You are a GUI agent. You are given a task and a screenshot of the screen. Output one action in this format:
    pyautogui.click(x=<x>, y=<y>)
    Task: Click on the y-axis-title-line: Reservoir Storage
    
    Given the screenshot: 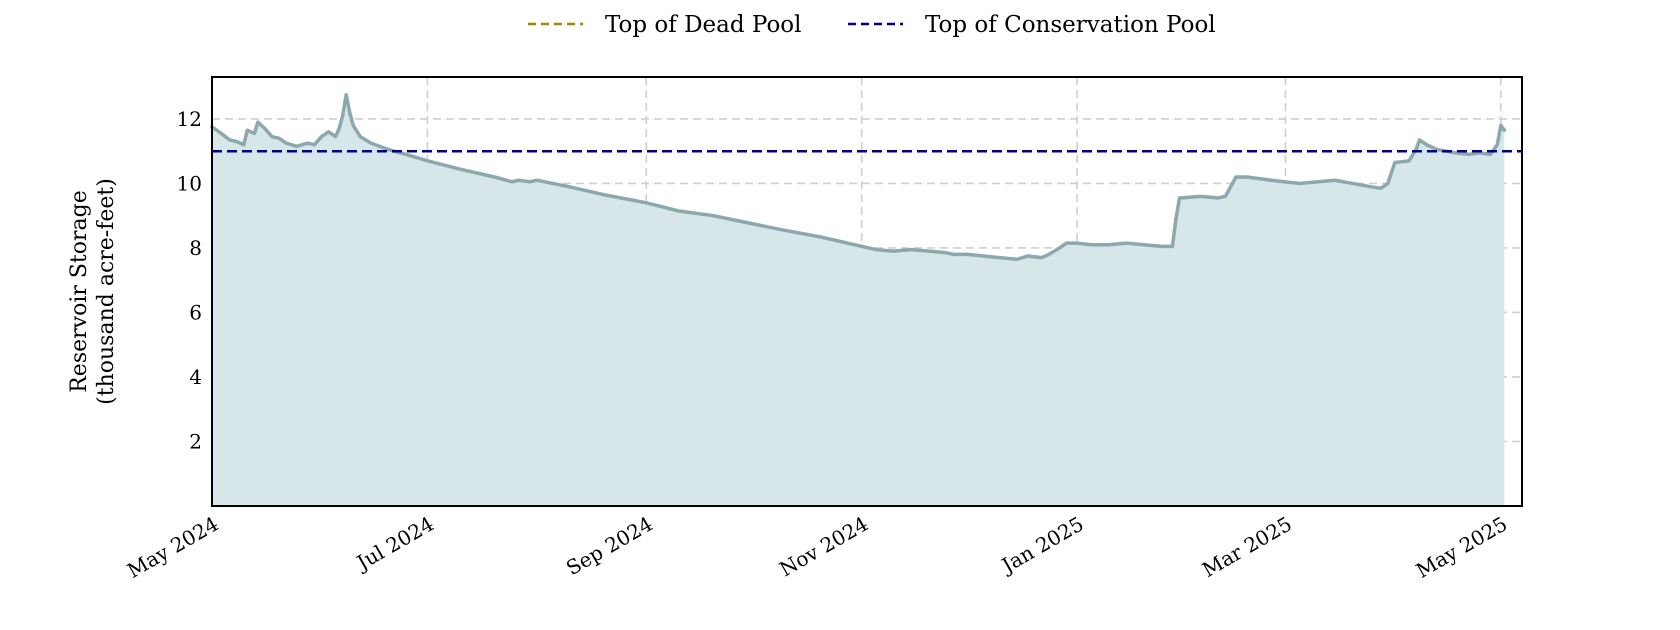 What is the action you would take?
    pyautogui.click(x=79, y=291)
    